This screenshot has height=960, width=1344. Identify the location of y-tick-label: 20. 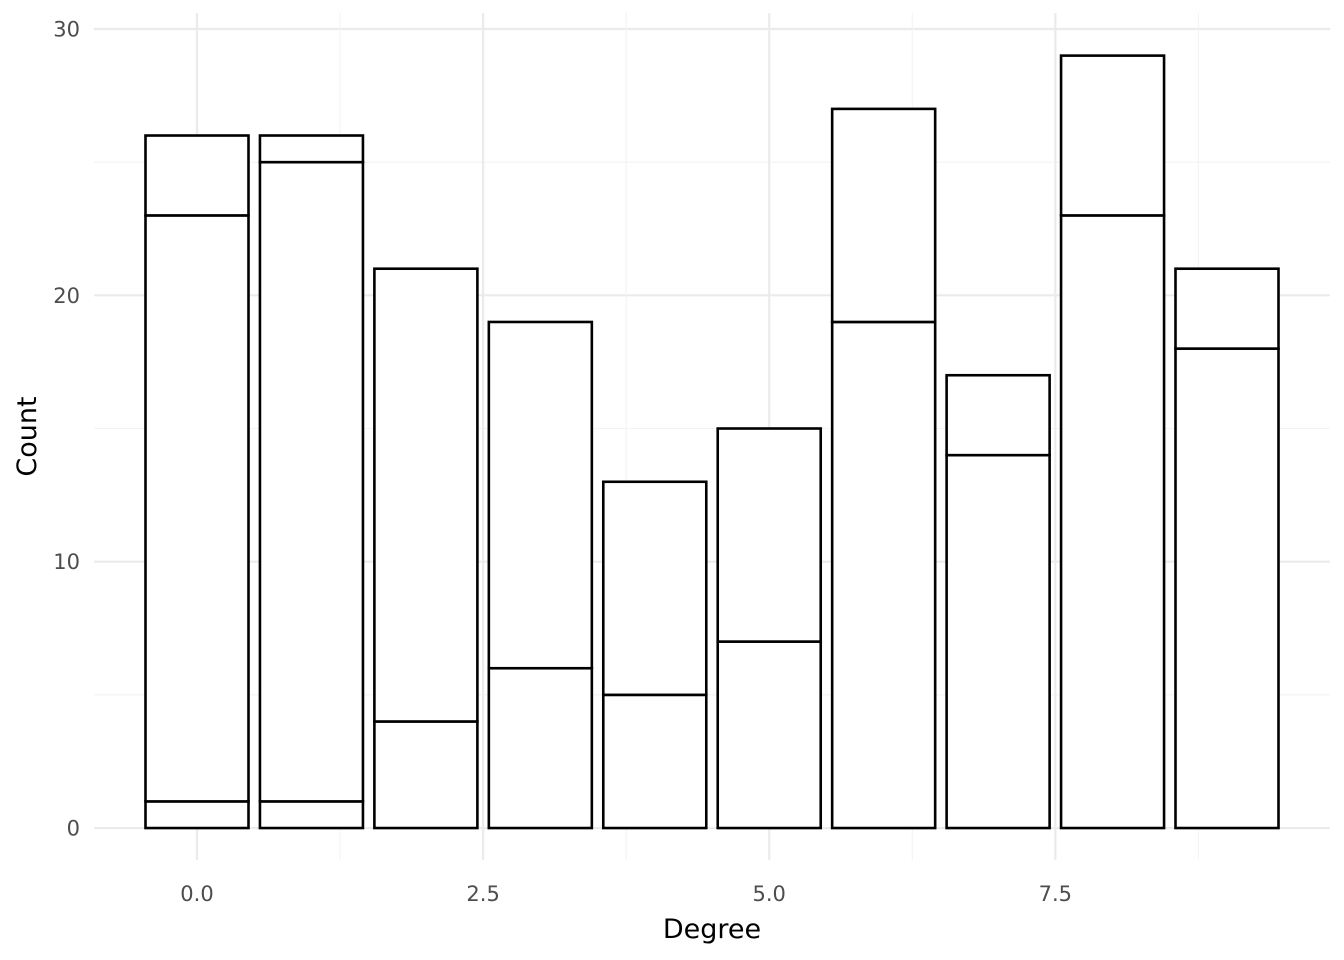
(66, 296).